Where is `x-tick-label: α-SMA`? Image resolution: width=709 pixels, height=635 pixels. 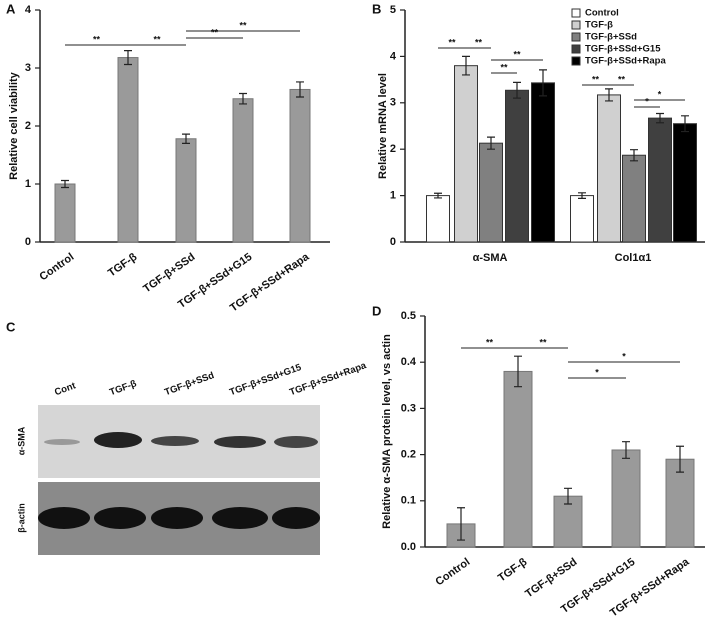
x-tick-label: α-SMA is located at coordinates (490, 258).